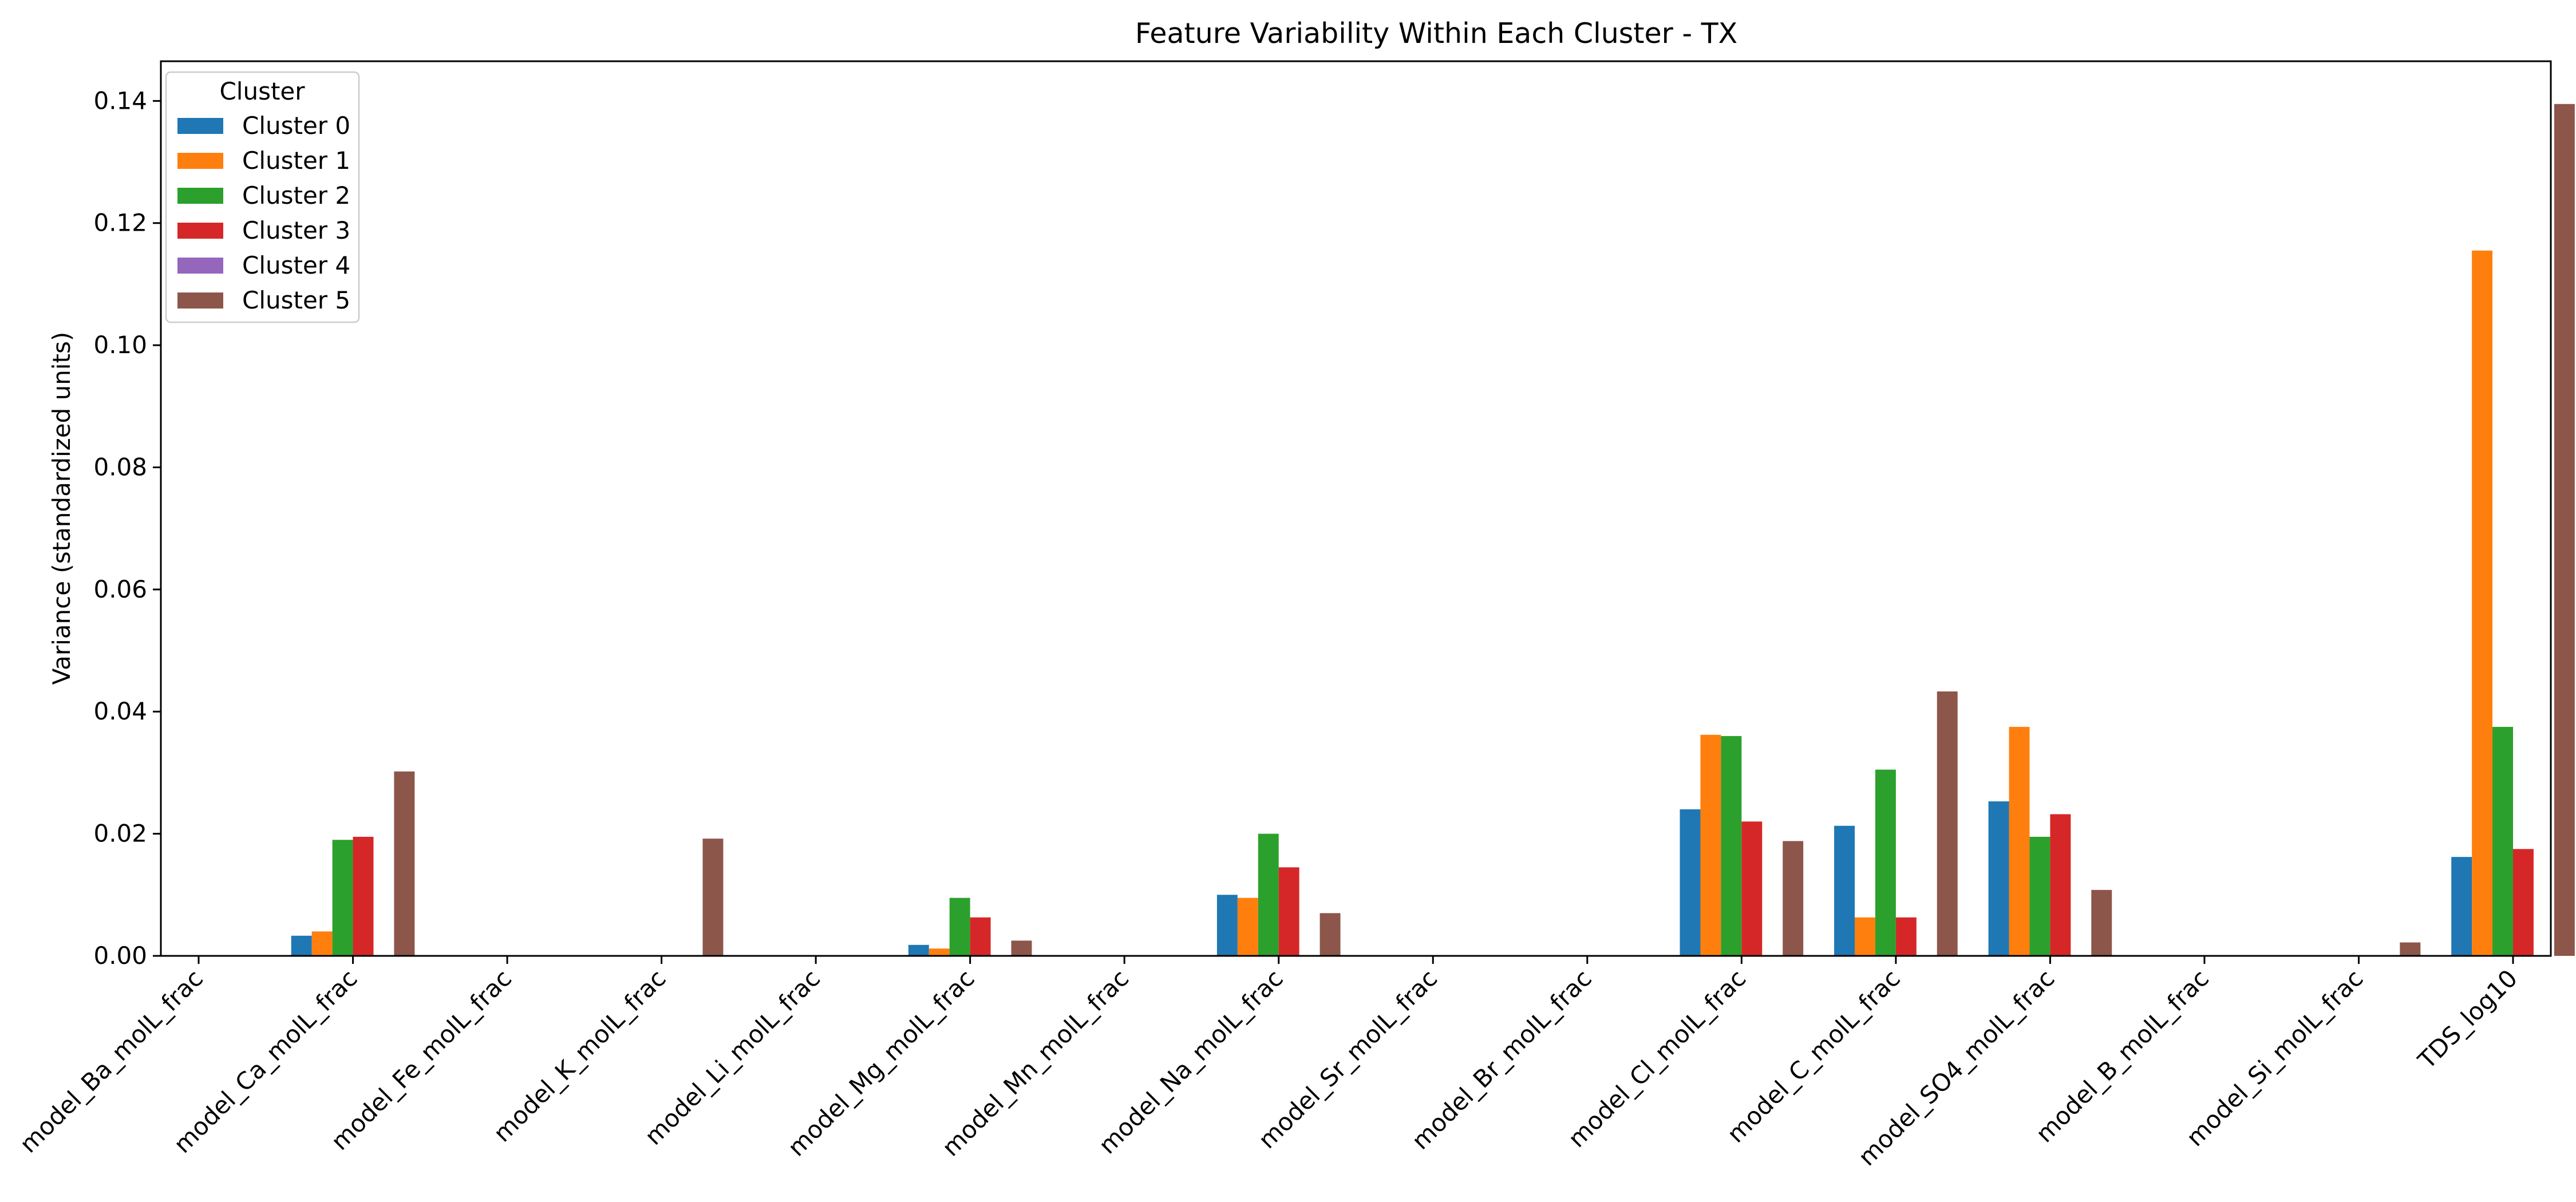  Describe the element at coordinates (1710, 845) in the screenshot. I see `bar-cluster-1-model_Cl_molL_frac` at that location.